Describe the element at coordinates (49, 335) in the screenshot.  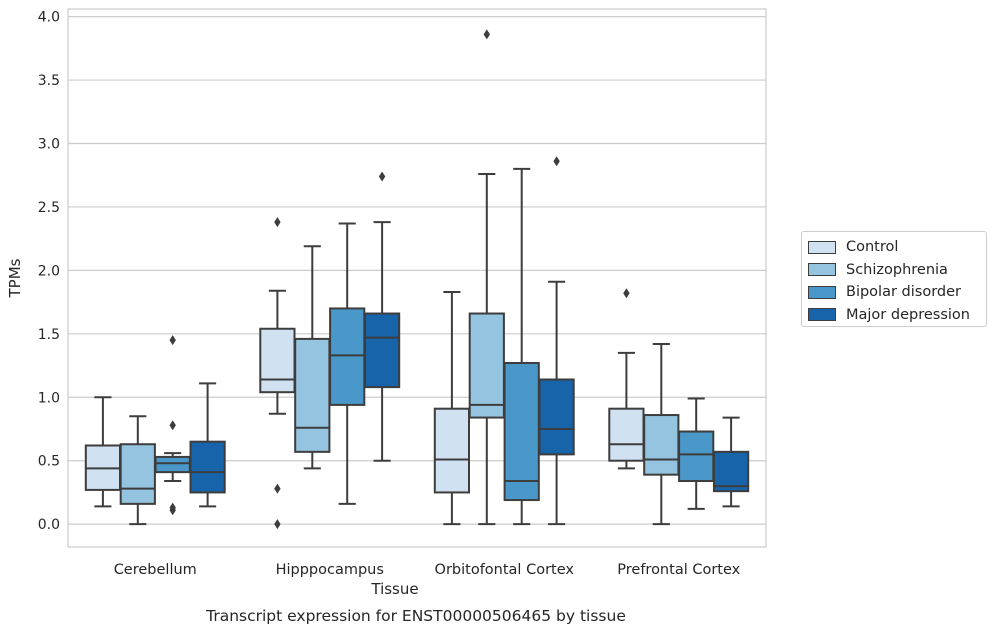
I see `y-tick-label-3: 1.5` at that location.